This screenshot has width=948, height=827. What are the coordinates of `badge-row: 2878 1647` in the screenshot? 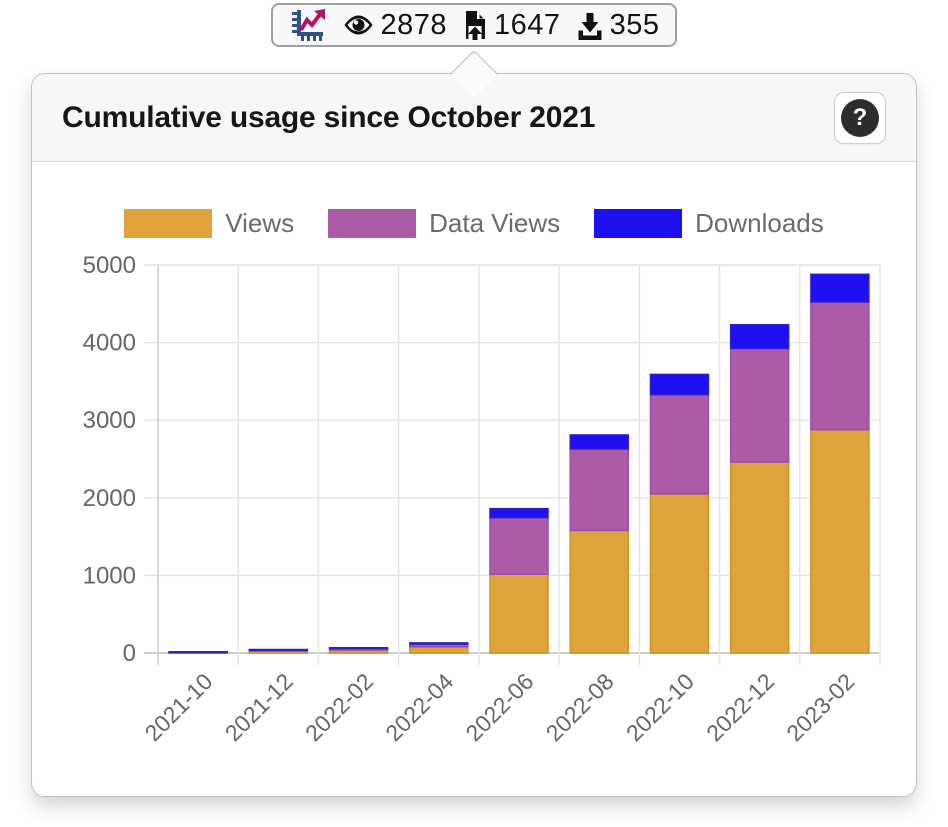 It's located at (474, 23).